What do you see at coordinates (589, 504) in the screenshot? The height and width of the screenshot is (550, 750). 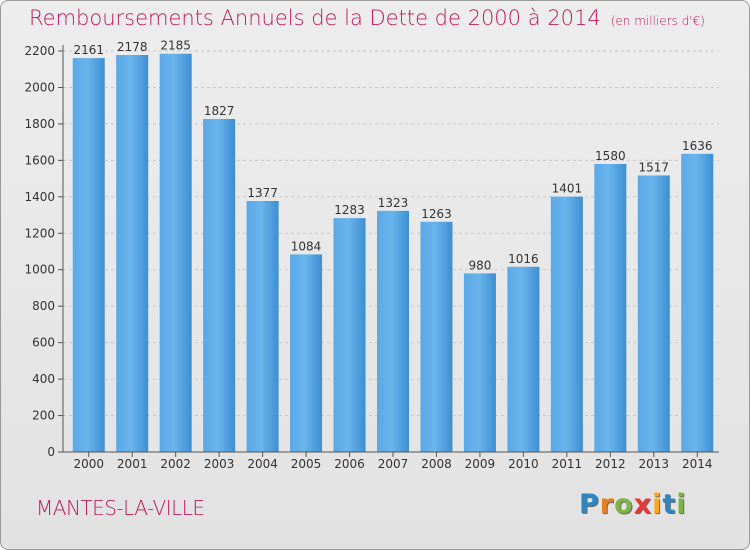 I see `logo-letter: P` at bounding box center [589, 504].